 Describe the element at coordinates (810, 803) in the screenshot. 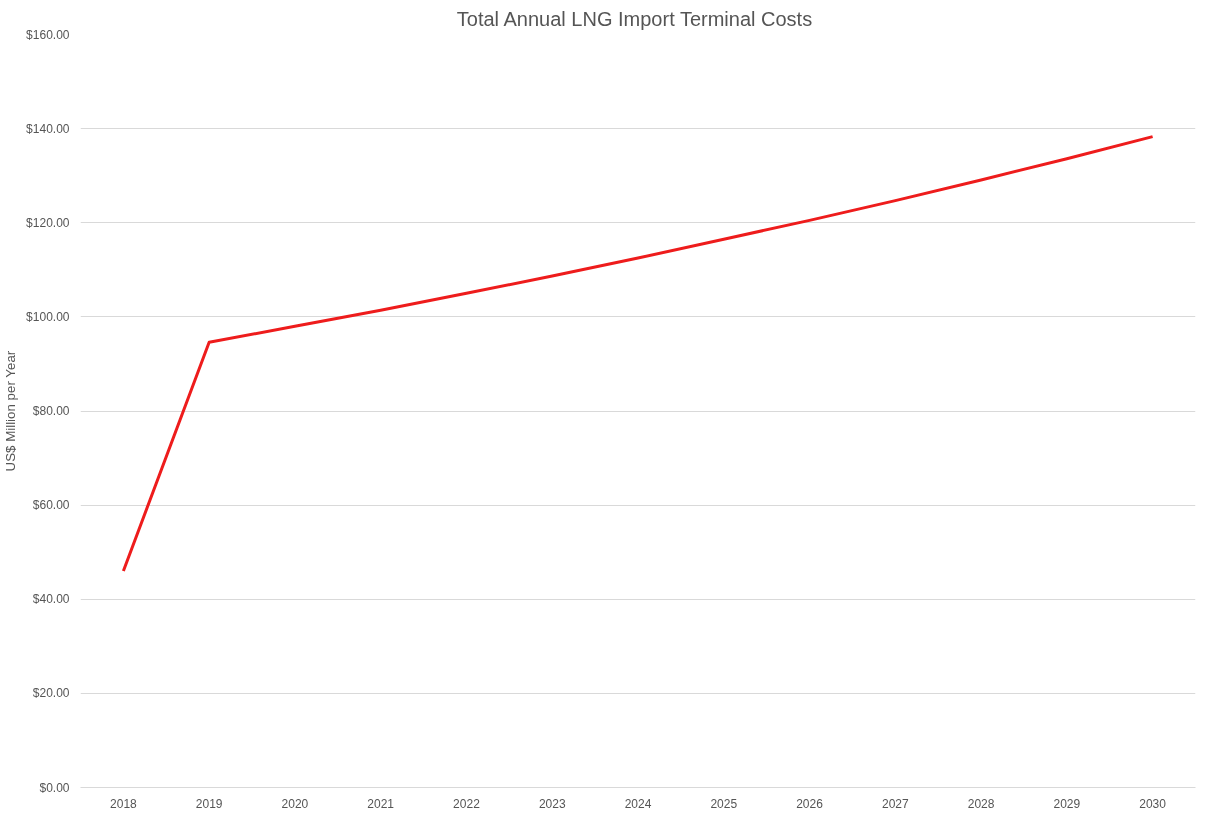

I see `x-tick-label: 2026` at that location.